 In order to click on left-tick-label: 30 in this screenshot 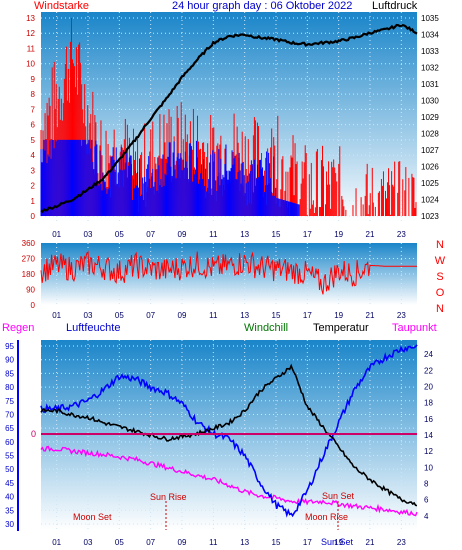, I will do `click(9, 524)`.